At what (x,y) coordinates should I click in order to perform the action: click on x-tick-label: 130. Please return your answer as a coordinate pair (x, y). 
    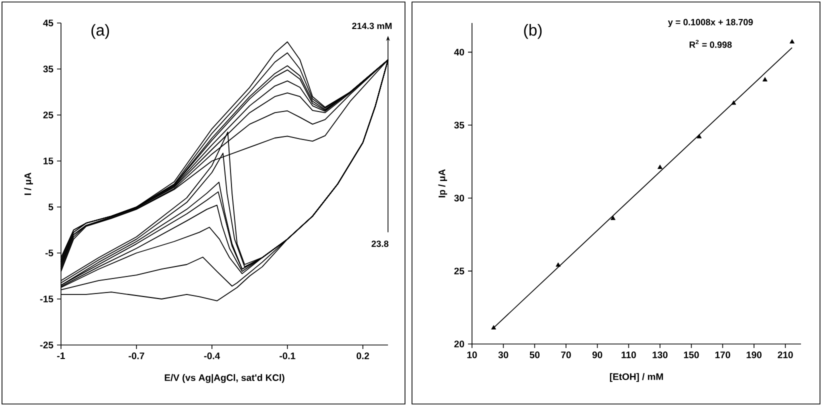
    Looking at the image, I should click on (660, 355).